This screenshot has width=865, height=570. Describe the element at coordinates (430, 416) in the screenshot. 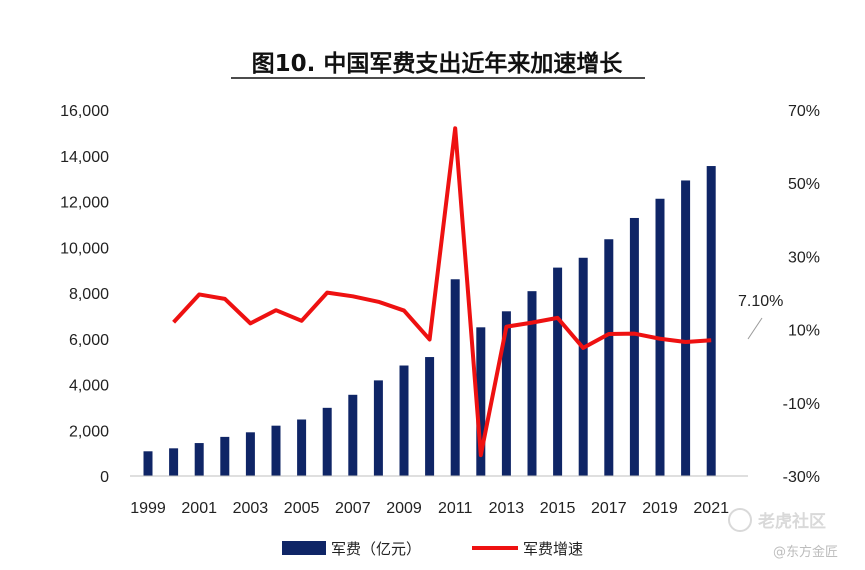

I see `bar-2010` at that location.